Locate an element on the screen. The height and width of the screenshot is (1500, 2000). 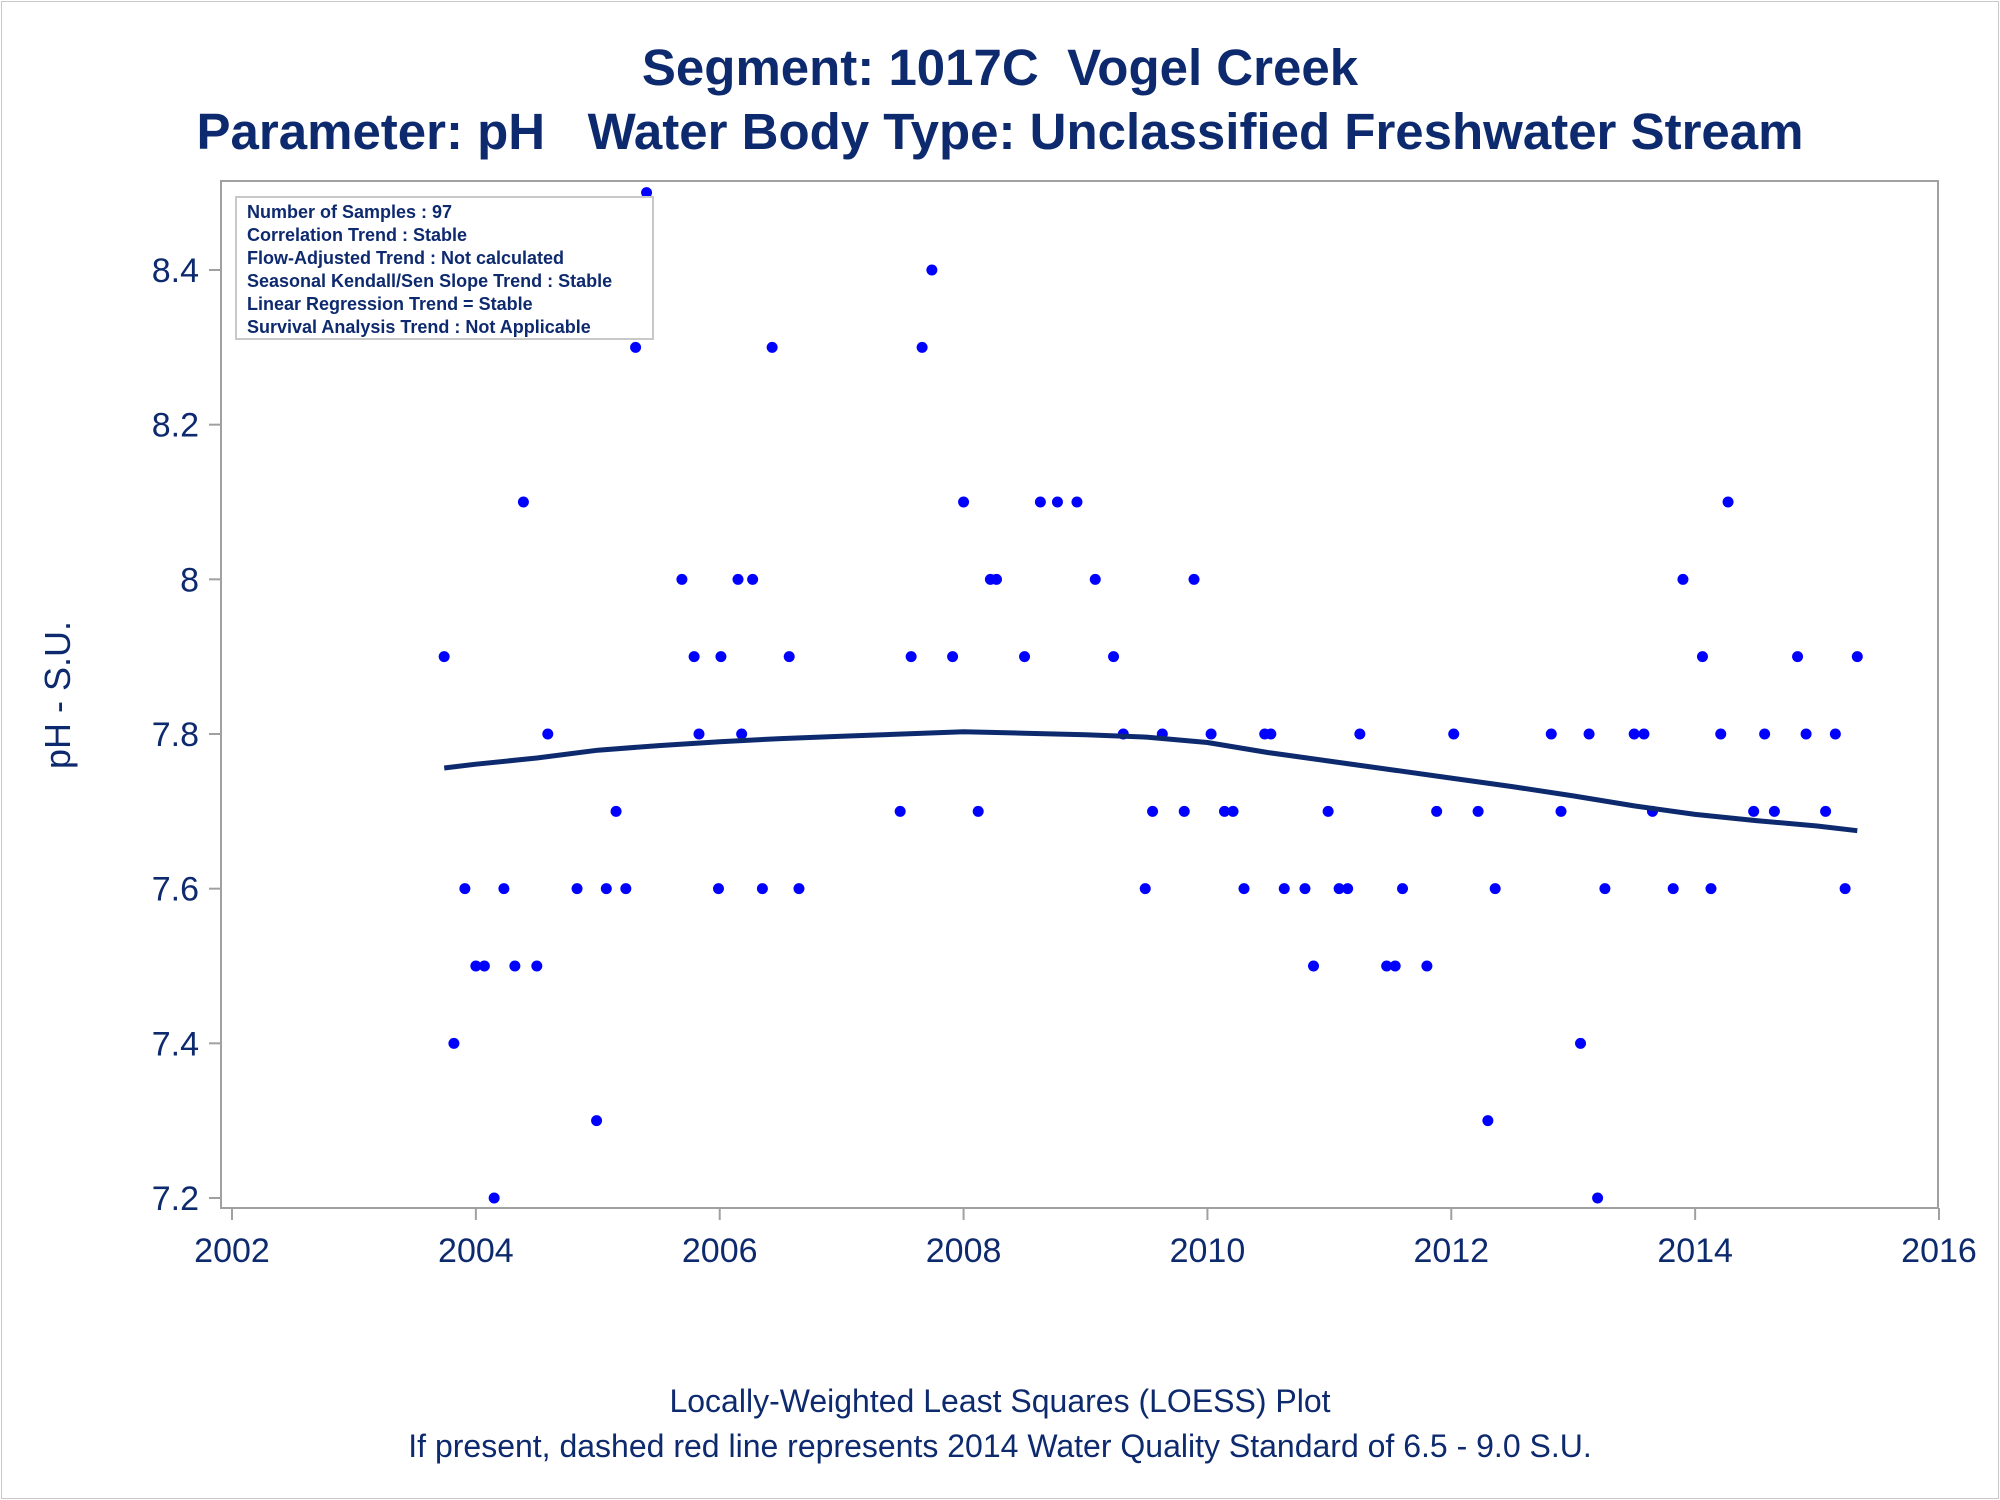
y-axis: 7.2 7.4 7.6 7.8 8 8.2 8.4 is located at coordinates (186, 735).